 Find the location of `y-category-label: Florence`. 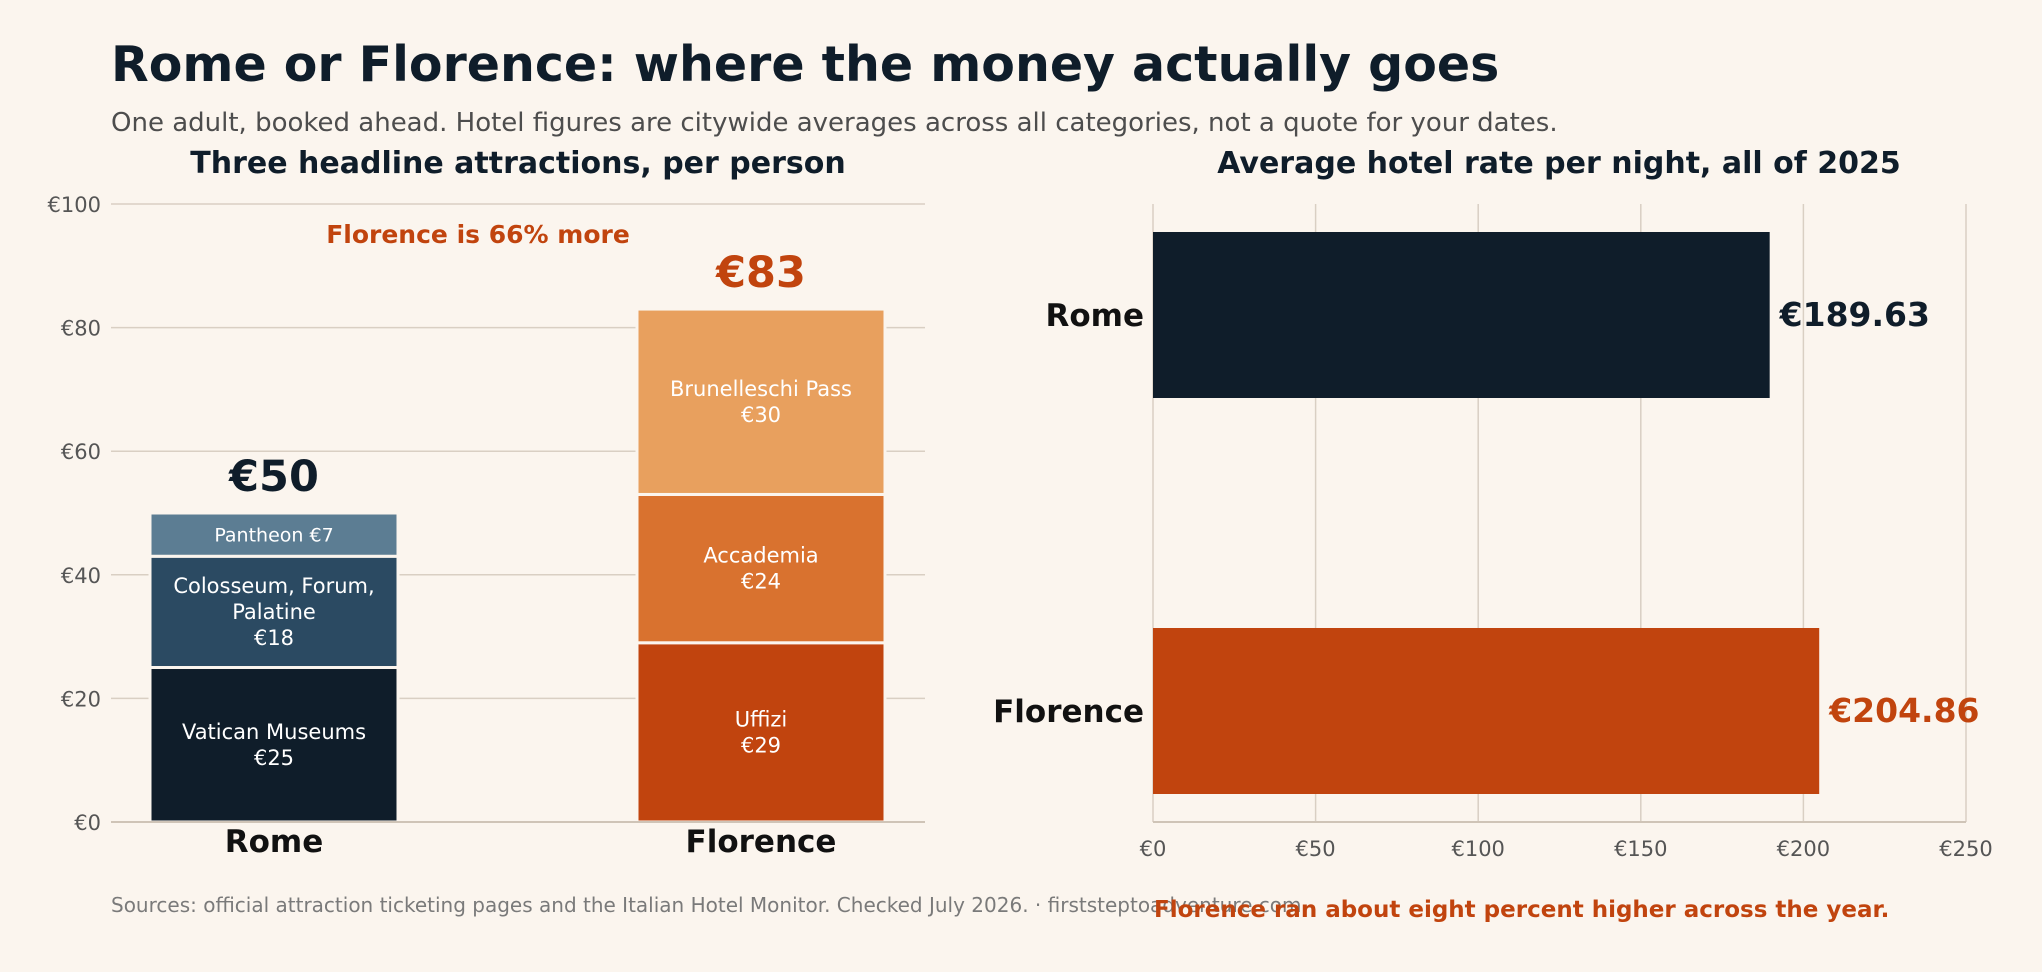

y-category-label: Florence is located at coordinates (1068, 712).